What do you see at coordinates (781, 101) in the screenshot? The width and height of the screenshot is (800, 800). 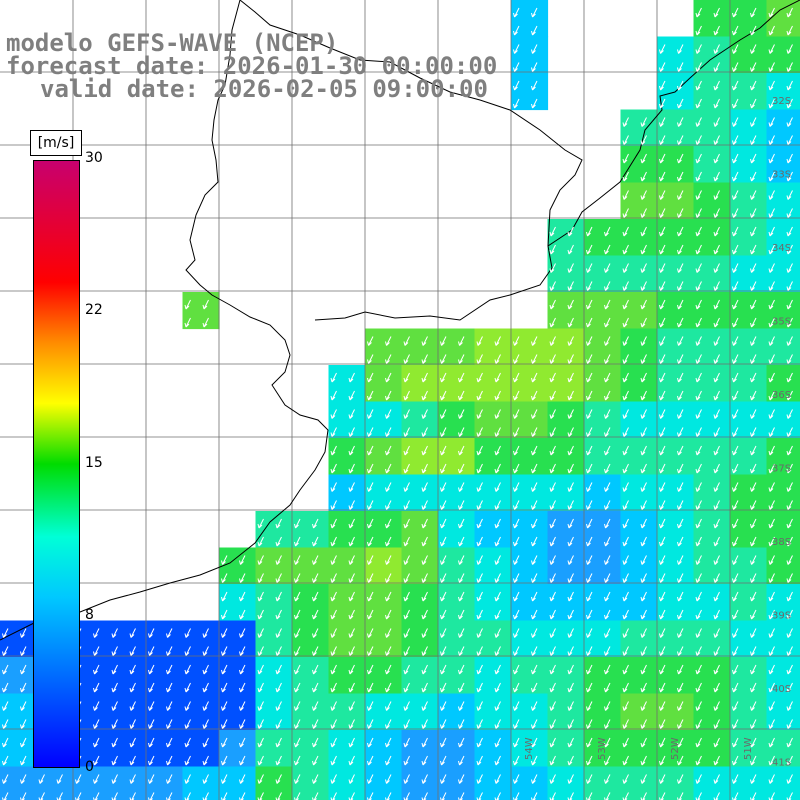 I see `latitude-label: 32S` at bounding box center [781, 101].